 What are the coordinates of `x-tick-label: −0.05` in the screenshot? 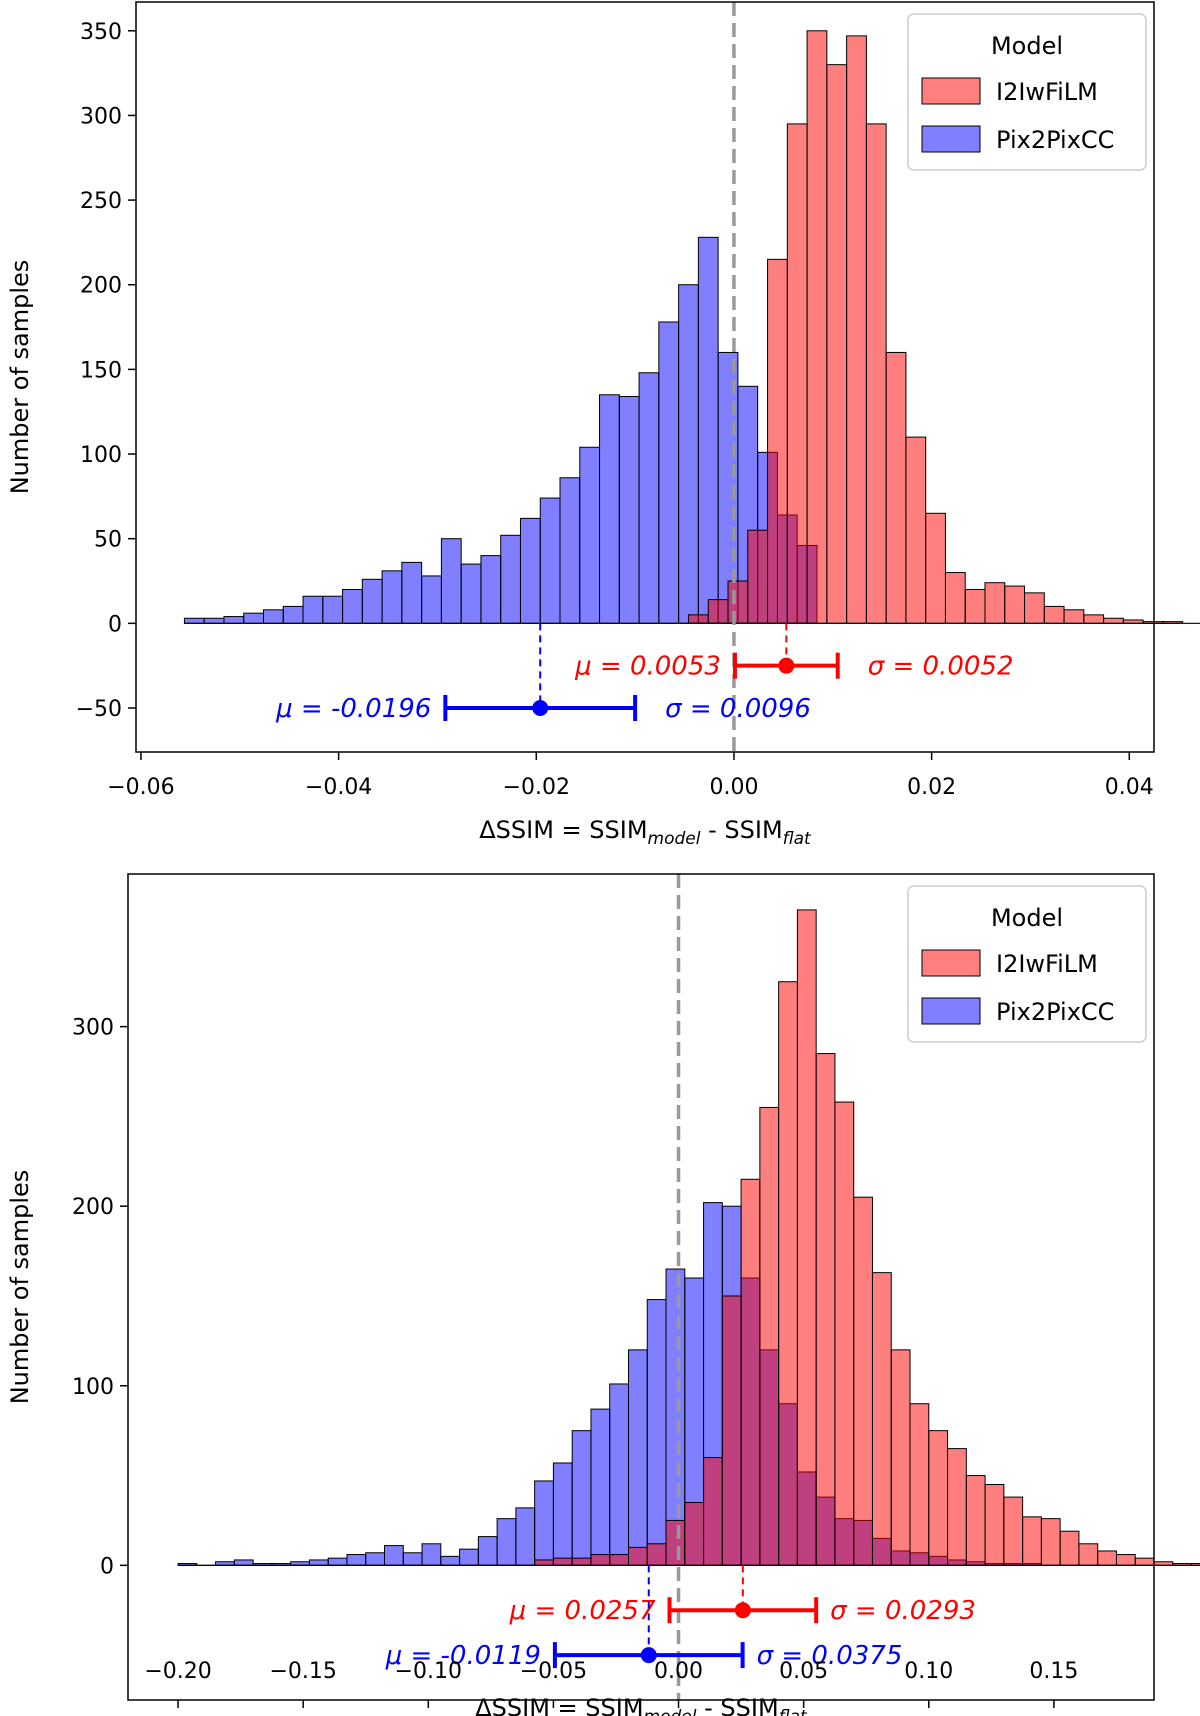 It's located at (553, 1671).